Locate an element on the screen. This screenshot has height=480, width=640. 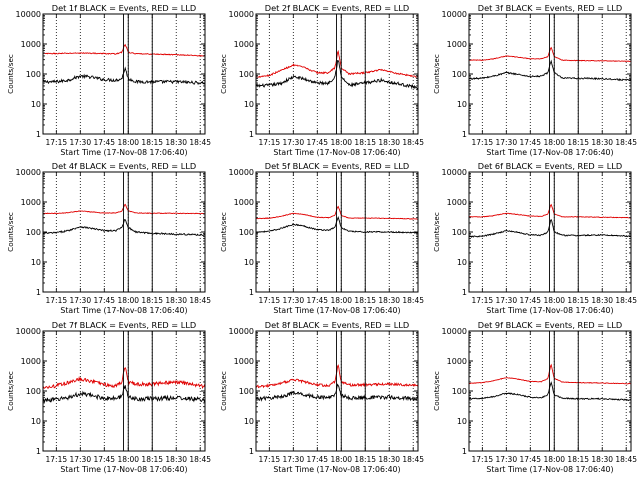
panel-title: Det 7f BLACK = Events, RED = LLD is located at coordinates (124, 325).